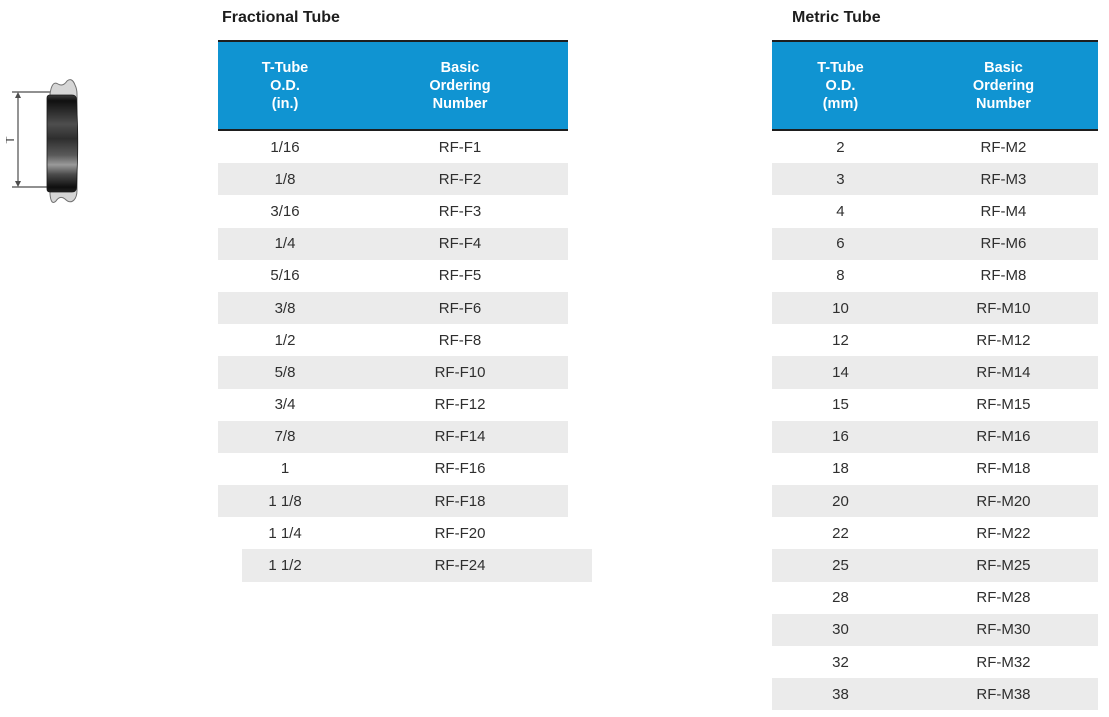  What do you see at coordinates (1003, 566) in the screenshot?
I see `table-cell: RF-M25` at bounding box center [1003, 566].